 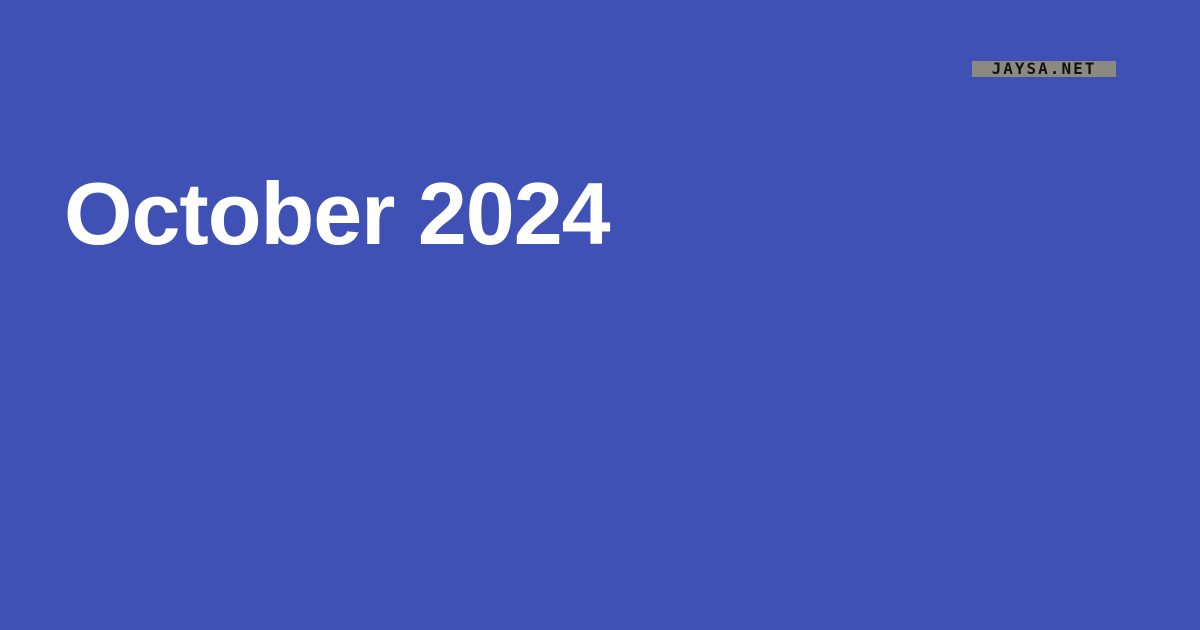 What do you see at coordinates (337, 213) in the screenshot?
I see `page-title: October 2024` at bounding box center [337, 213].